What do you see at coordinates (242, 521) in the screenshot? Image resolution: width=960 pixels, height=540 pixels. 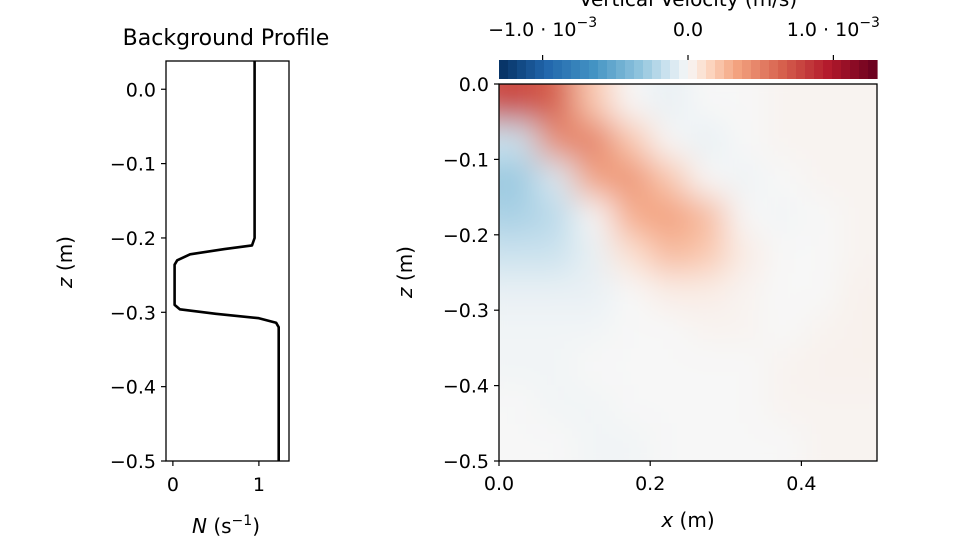 I see `profile-xlabel-exp: −1` at bounding box center [242, 521].